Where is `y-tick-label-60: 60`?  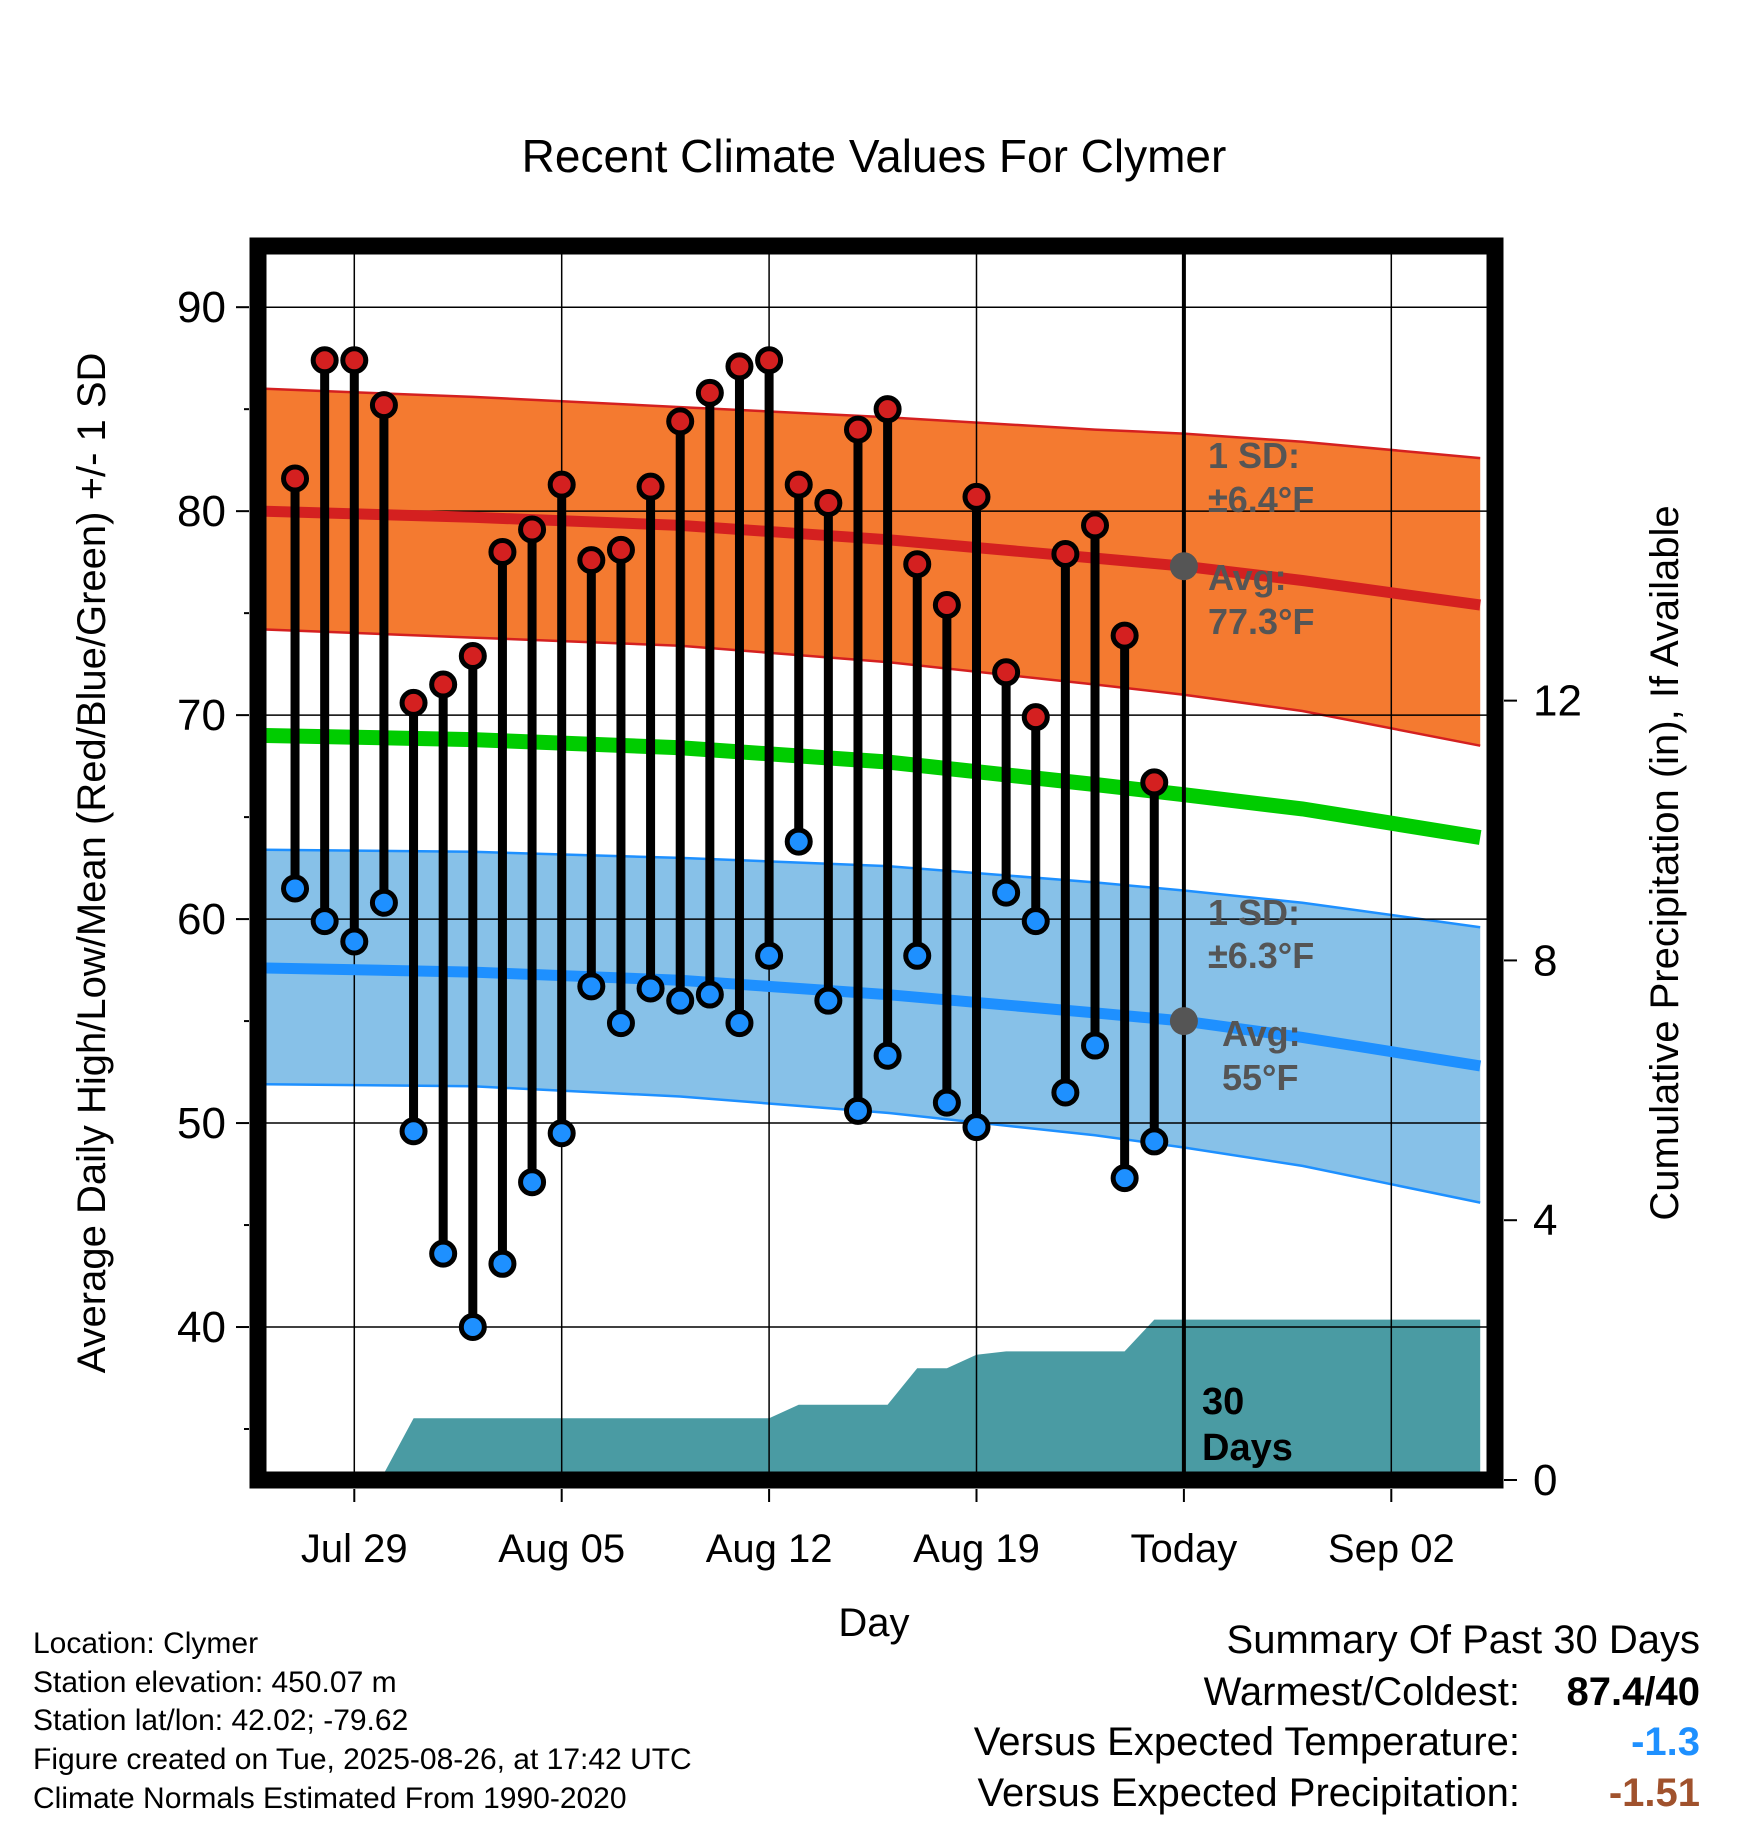
y-tick-label-60: 60 is located at coordinates (201, 919).